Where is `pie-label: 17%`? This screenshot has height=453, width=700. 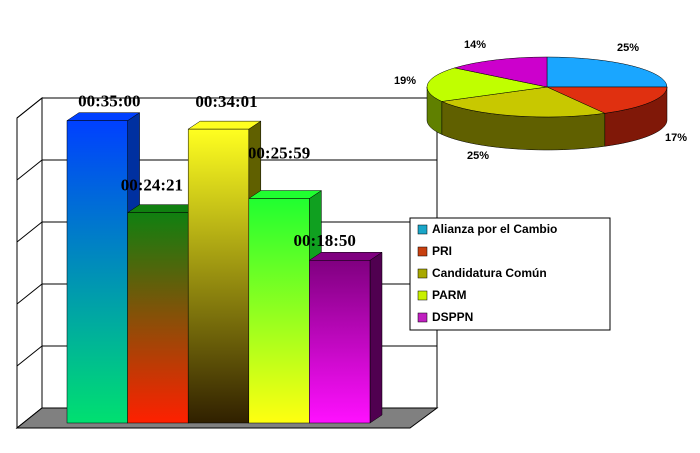
pie-label: 17% is located at coordinates (676, 138).